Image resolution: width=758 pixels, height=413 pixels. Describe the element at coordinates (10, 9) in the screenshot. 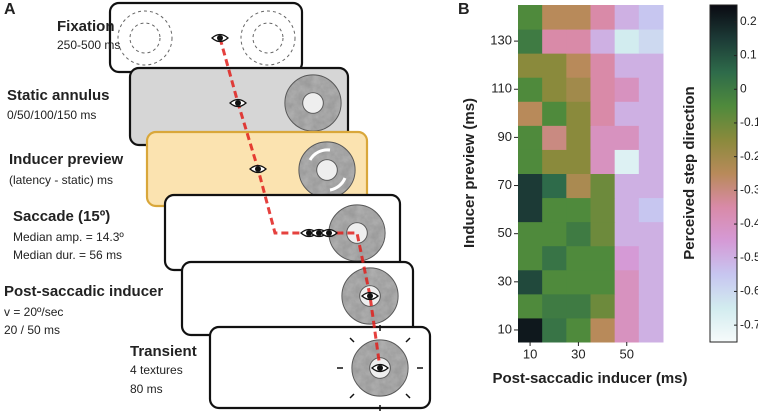

I see `panel-label: A` at that location.